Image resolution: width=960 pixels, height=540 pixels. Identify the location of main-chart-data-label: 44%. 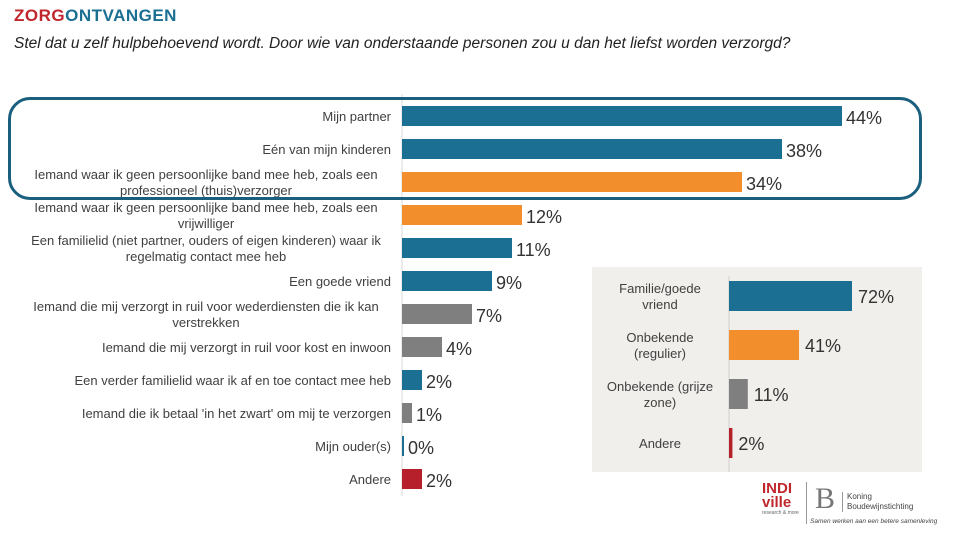
(864, 118).